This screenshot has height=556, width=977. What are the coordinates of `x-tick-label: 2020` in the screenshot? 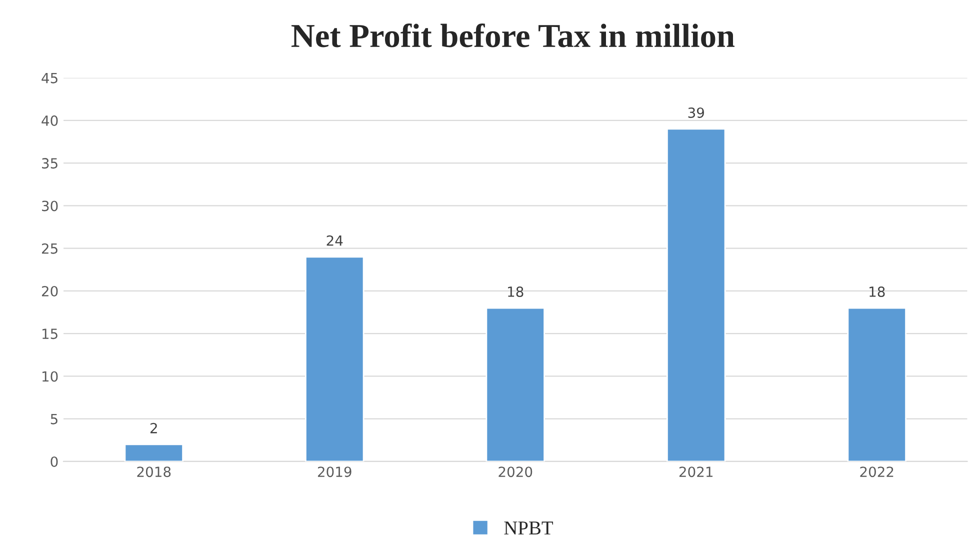 It's located at (515, 472).